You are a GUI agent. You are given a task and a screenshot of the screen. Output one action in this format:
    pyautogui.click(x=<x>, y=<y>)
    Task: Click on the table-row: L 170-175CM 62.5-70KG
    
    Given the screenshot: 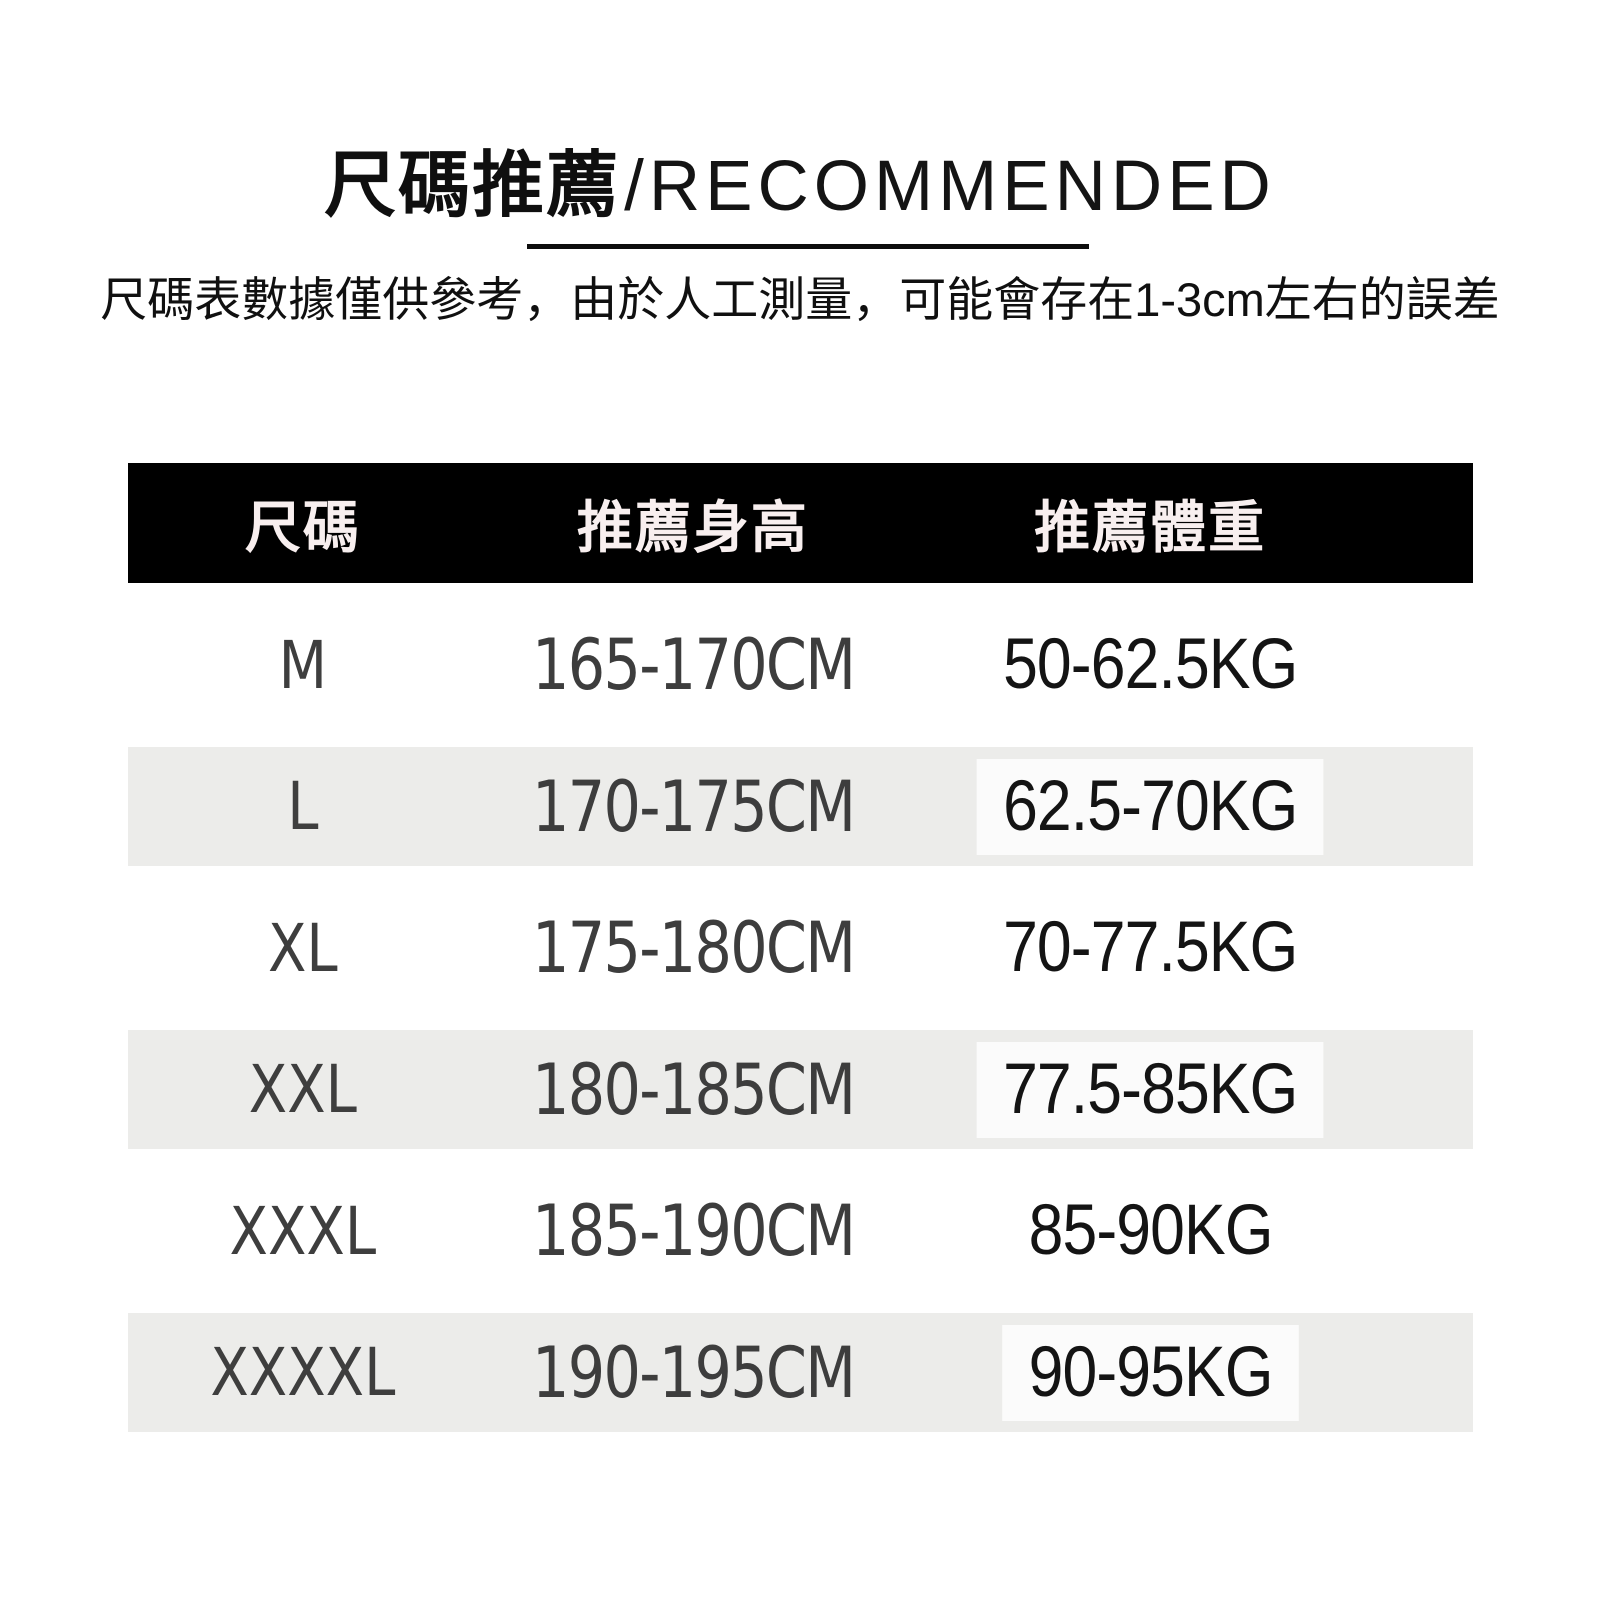 What is the action you would take?
    pyautogui.click(x=800, y=806)
    